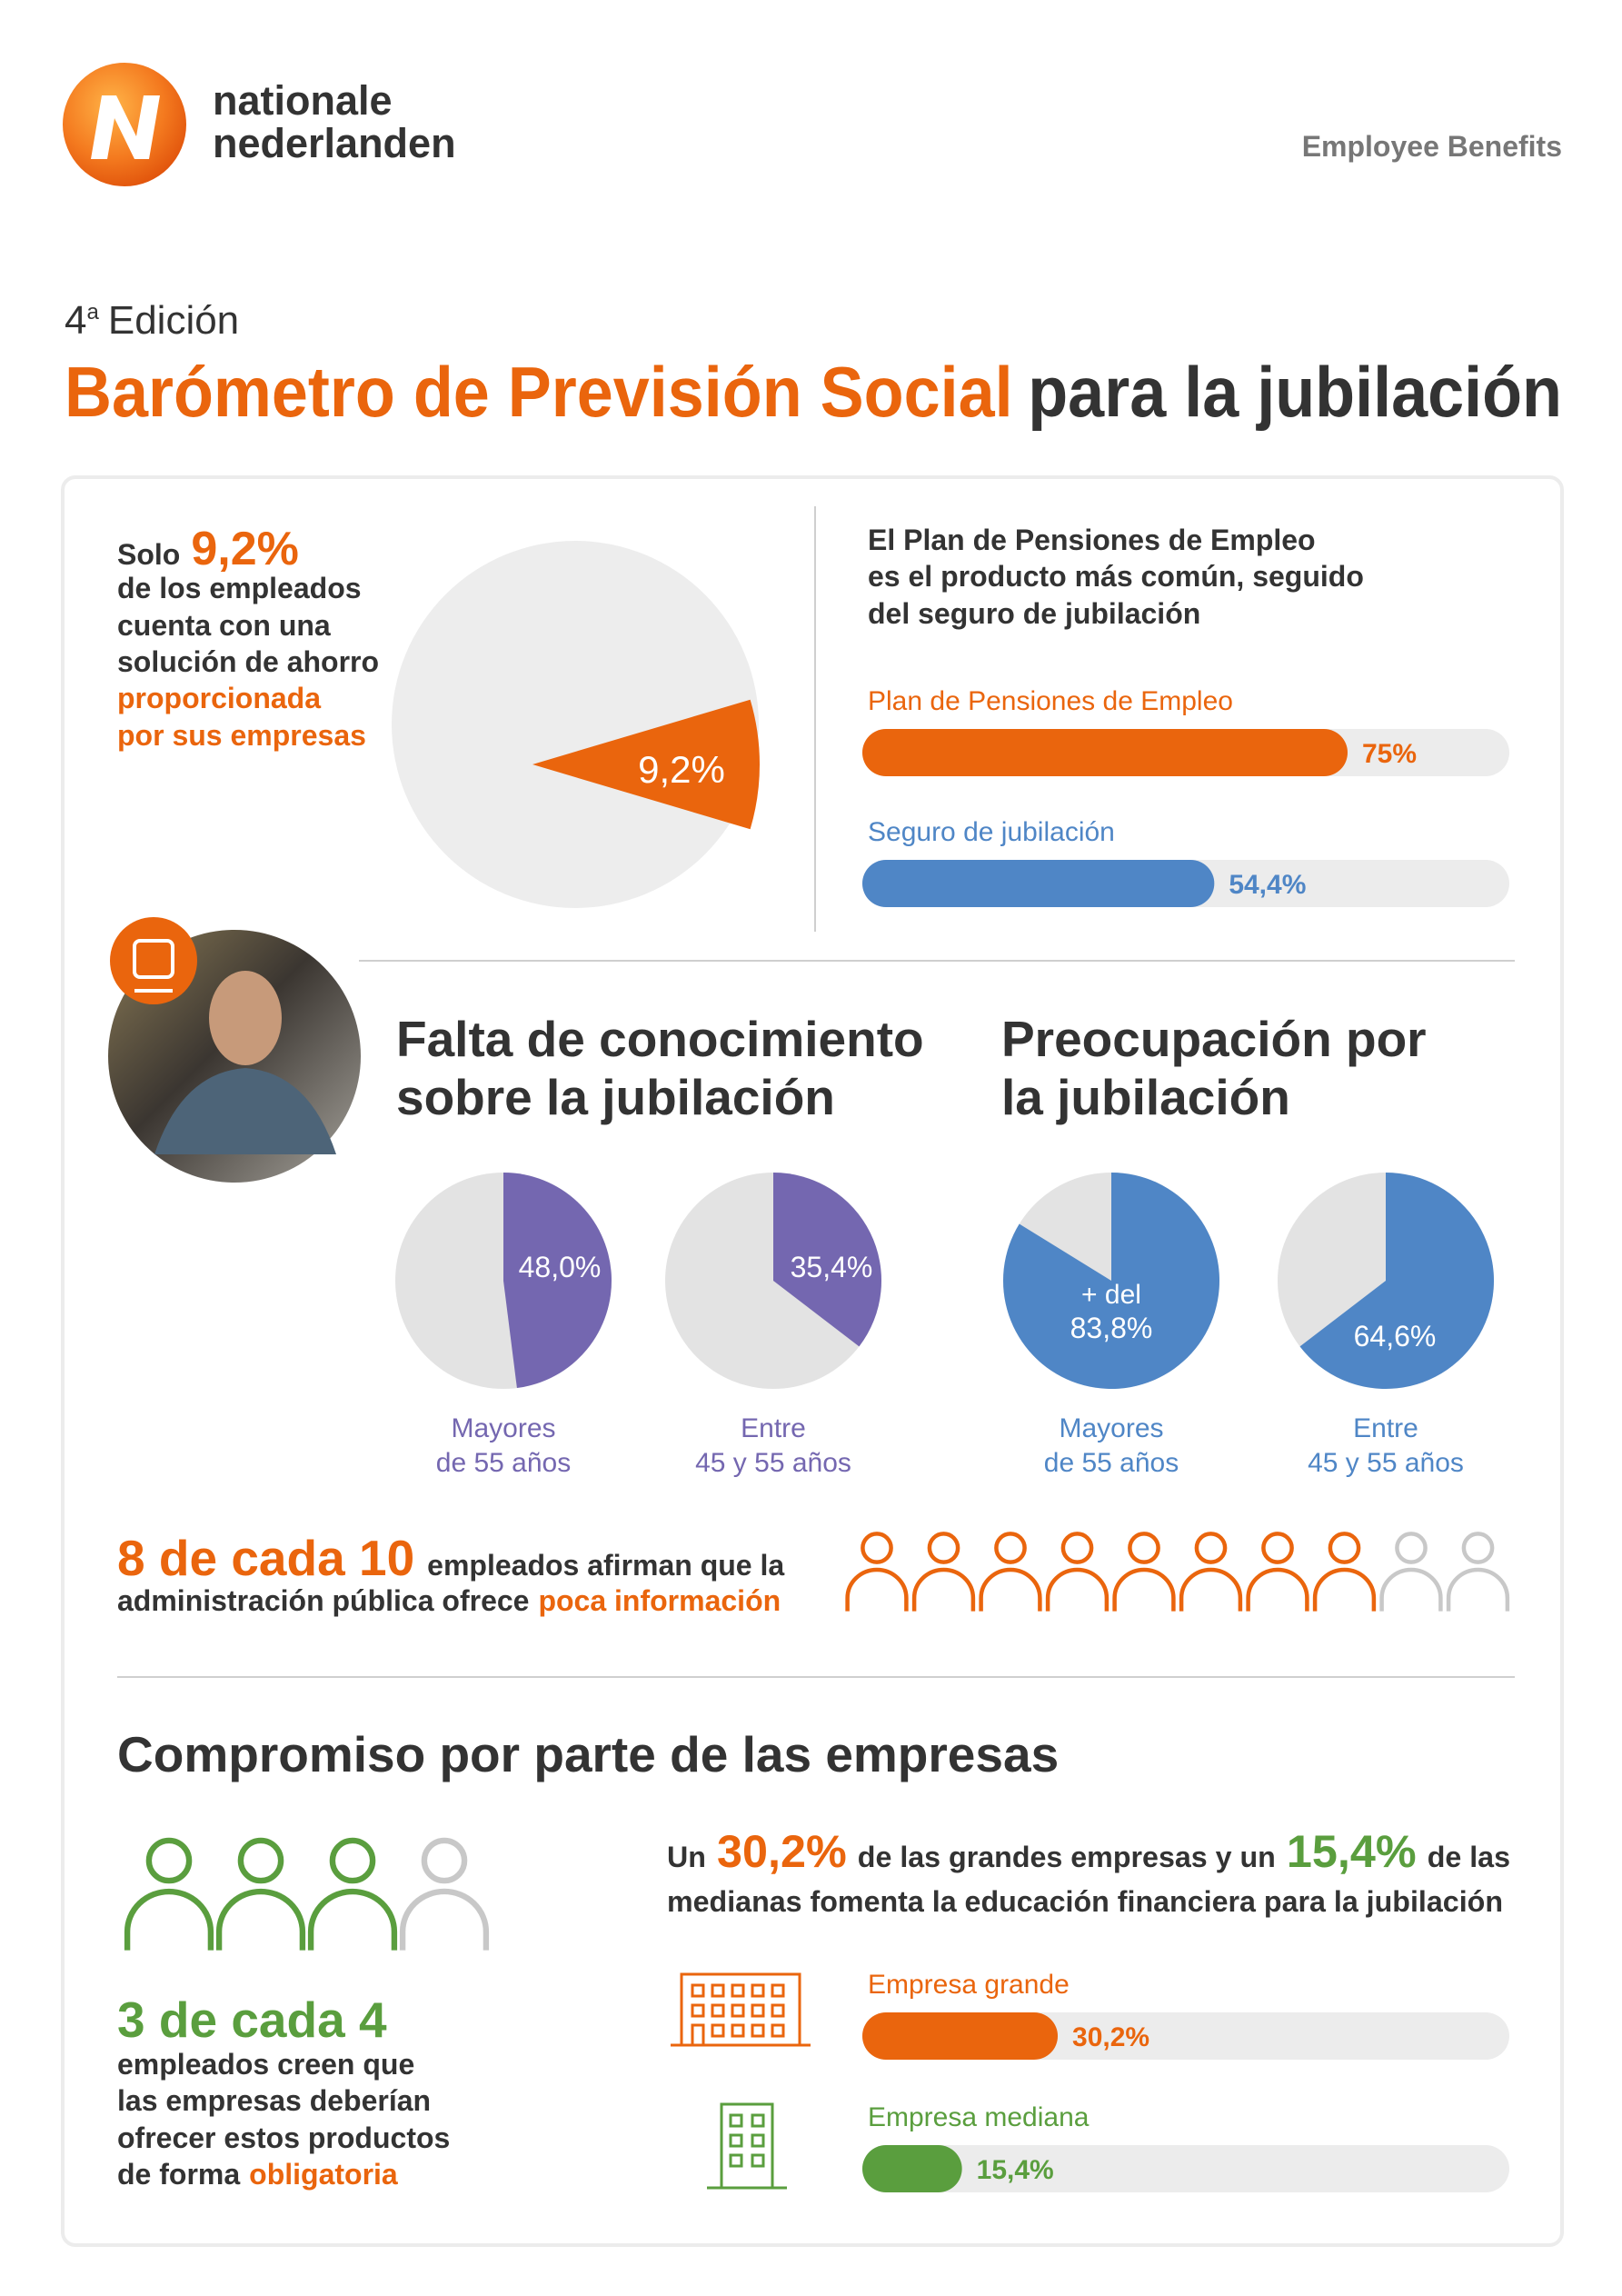 The image size is (1622, 2296). I want to click on products-headline: del seguro de jubilación, so click(1034, 613).